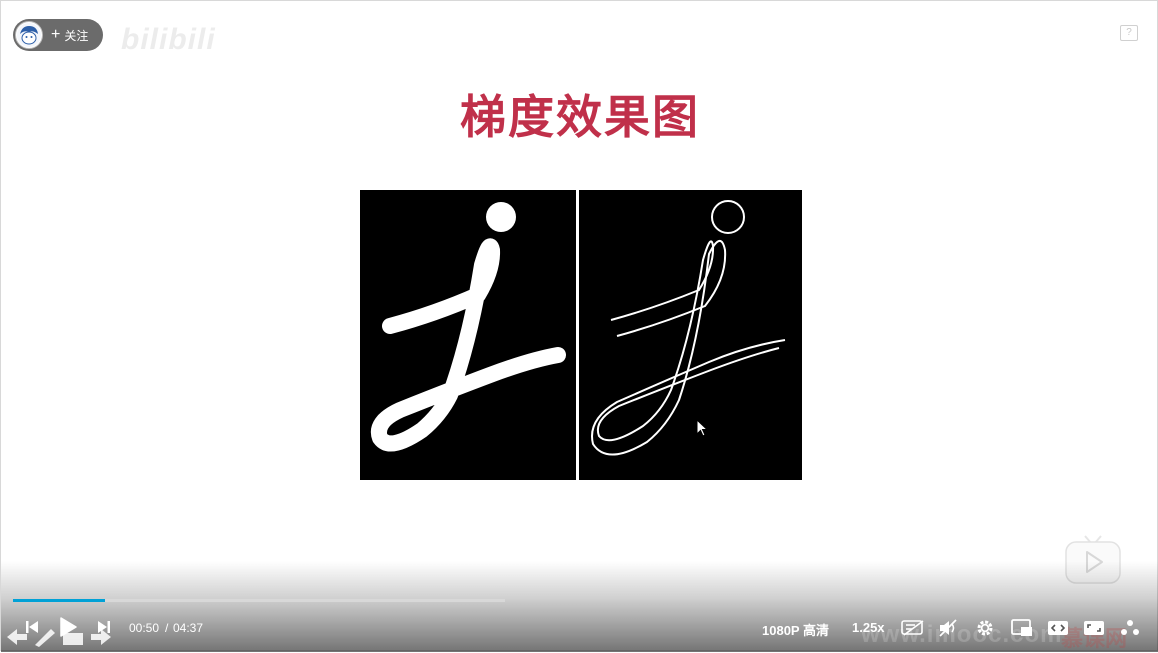 The image size is (1158, 653). Describe the element at coordinates (59, 600) in the screenshot. I see `progress-fill` at that location.